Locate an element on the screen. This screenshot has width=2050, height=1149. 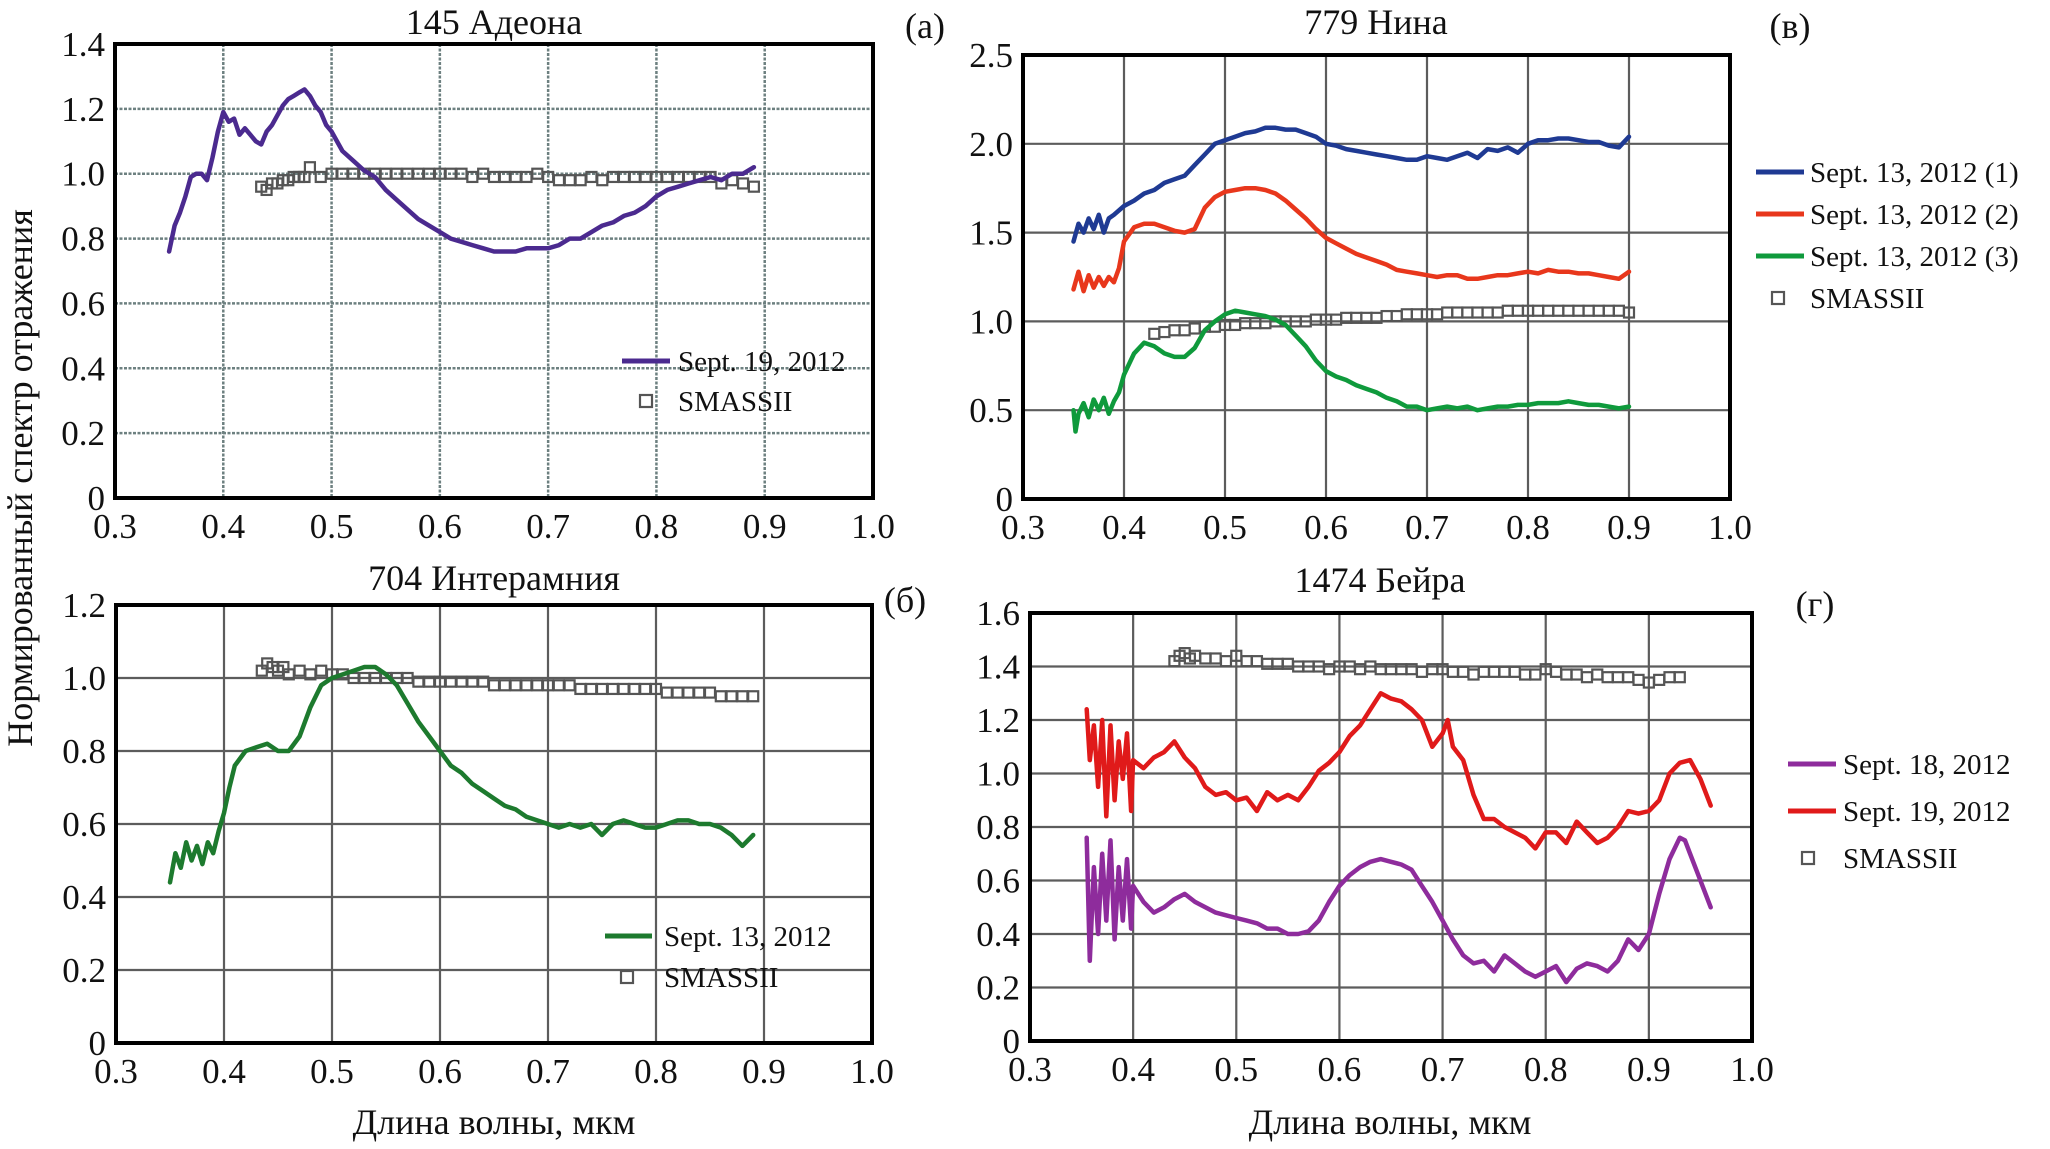
series-line-sept-18-2012 is located at coordinates (1398, 910).